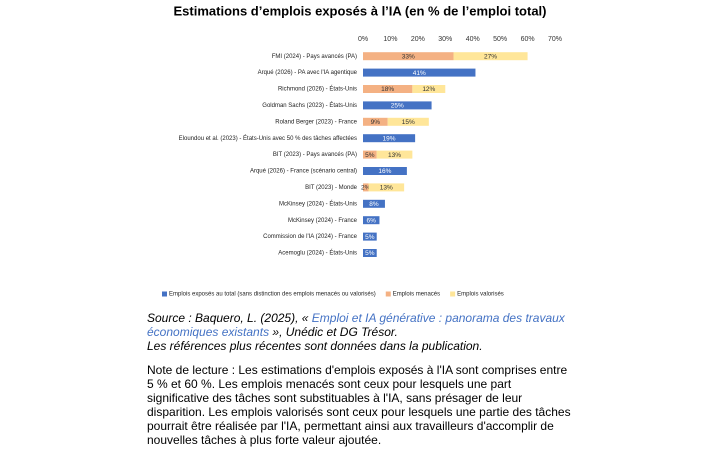 The height and width of the screenshot is (450, 720). I want to click on legend-label: Emplois menacés, so click(416, 295).